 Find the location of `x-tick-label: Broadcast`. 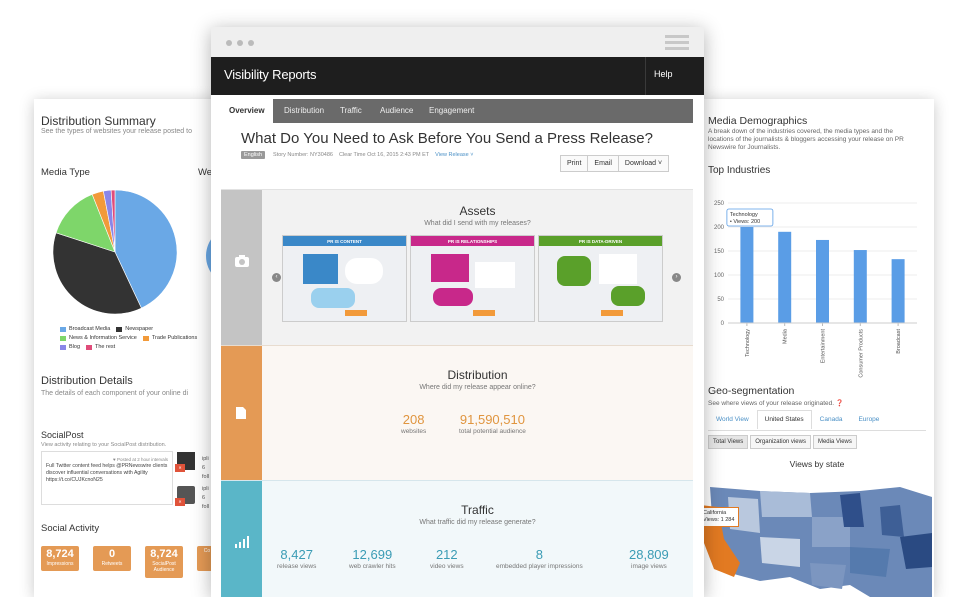

x-tick-label: Broadcast is located at coordinates (899, 341).